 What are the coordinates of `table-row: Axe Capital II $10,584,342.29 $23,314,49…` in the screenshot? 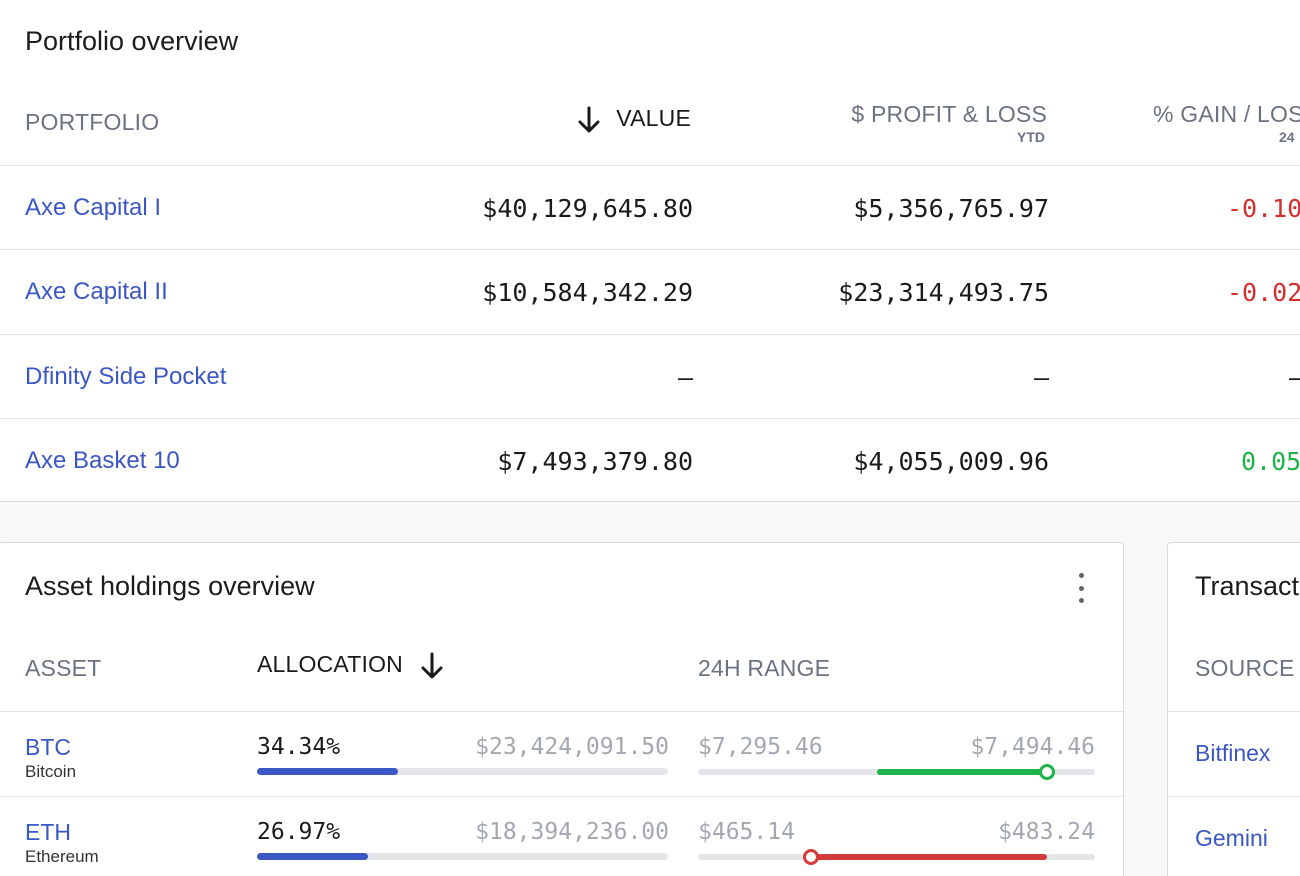 It's located at (650, 291).